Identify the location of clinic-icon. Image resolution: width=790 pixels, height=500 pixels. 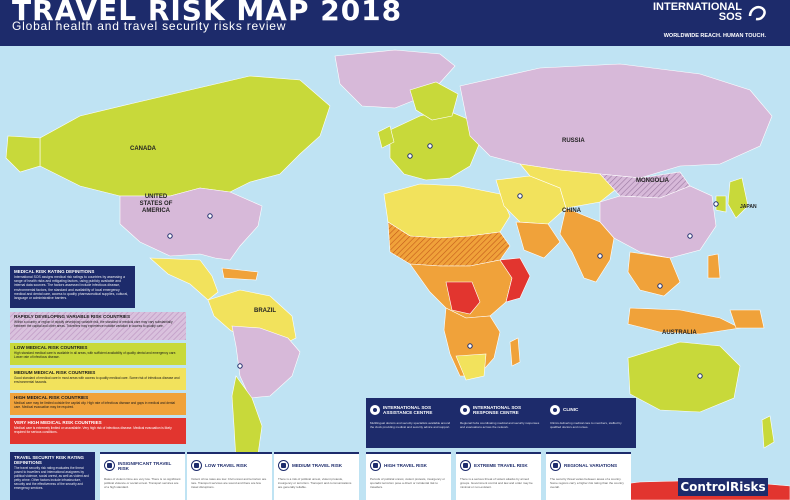
(555, 409).